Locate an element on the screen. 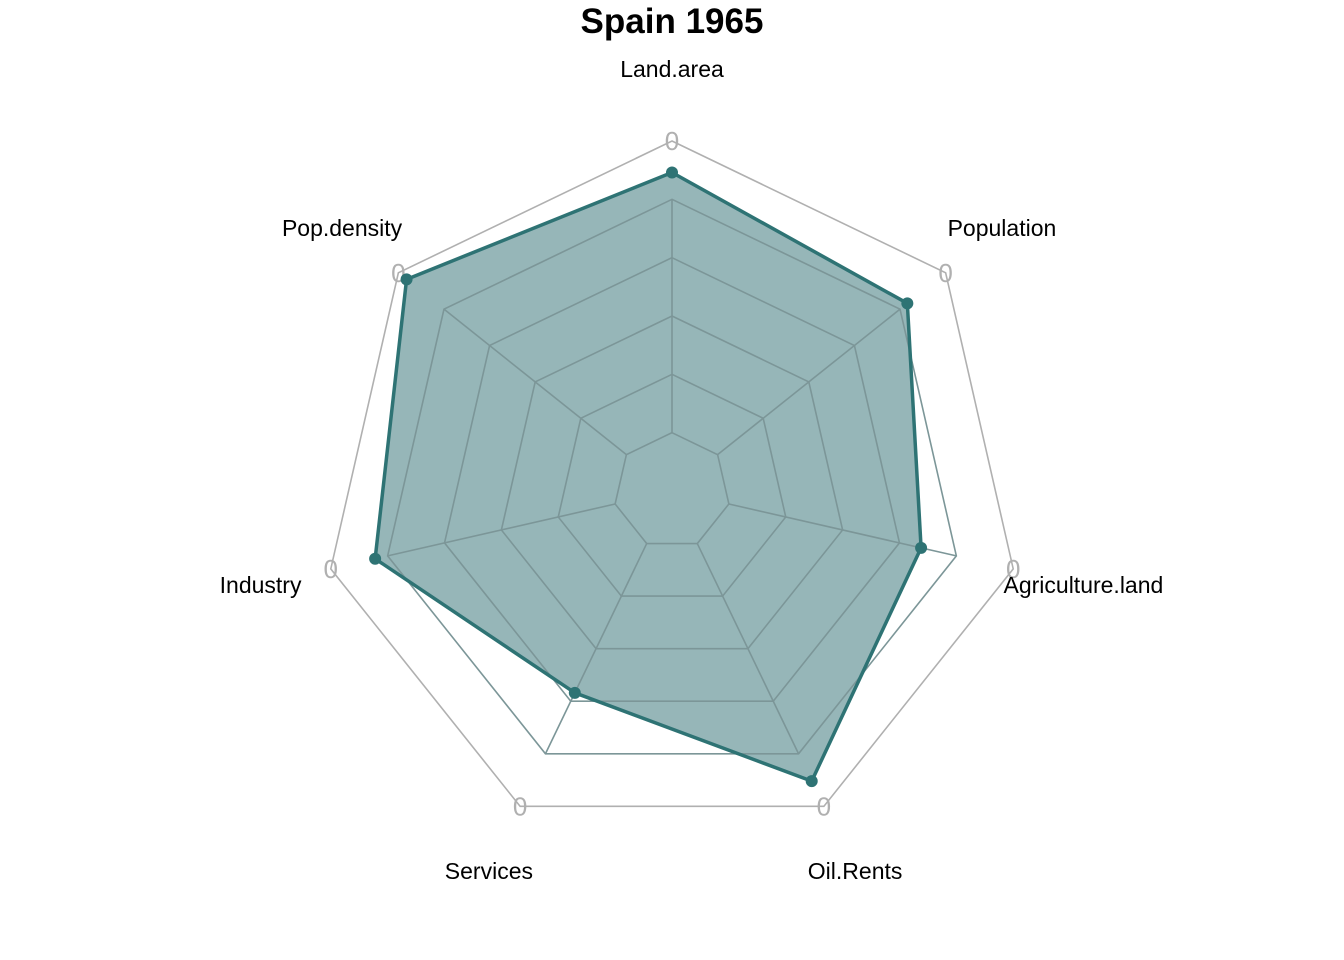 The image size is (1344, 960). axis-label: Agriculture.land is located at coordinates (1084, 585).